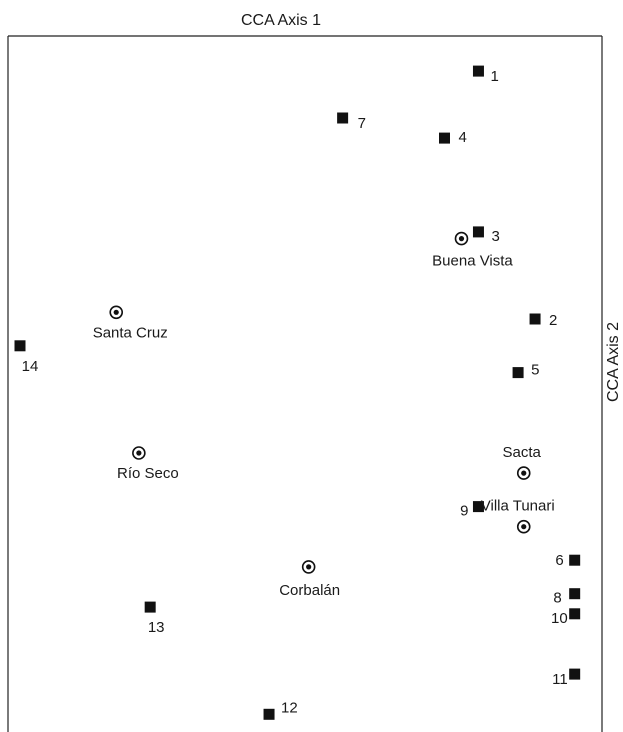 This screenshot has height=732, width=623. I want to click on station-1-square-marker, so click(478, 71).